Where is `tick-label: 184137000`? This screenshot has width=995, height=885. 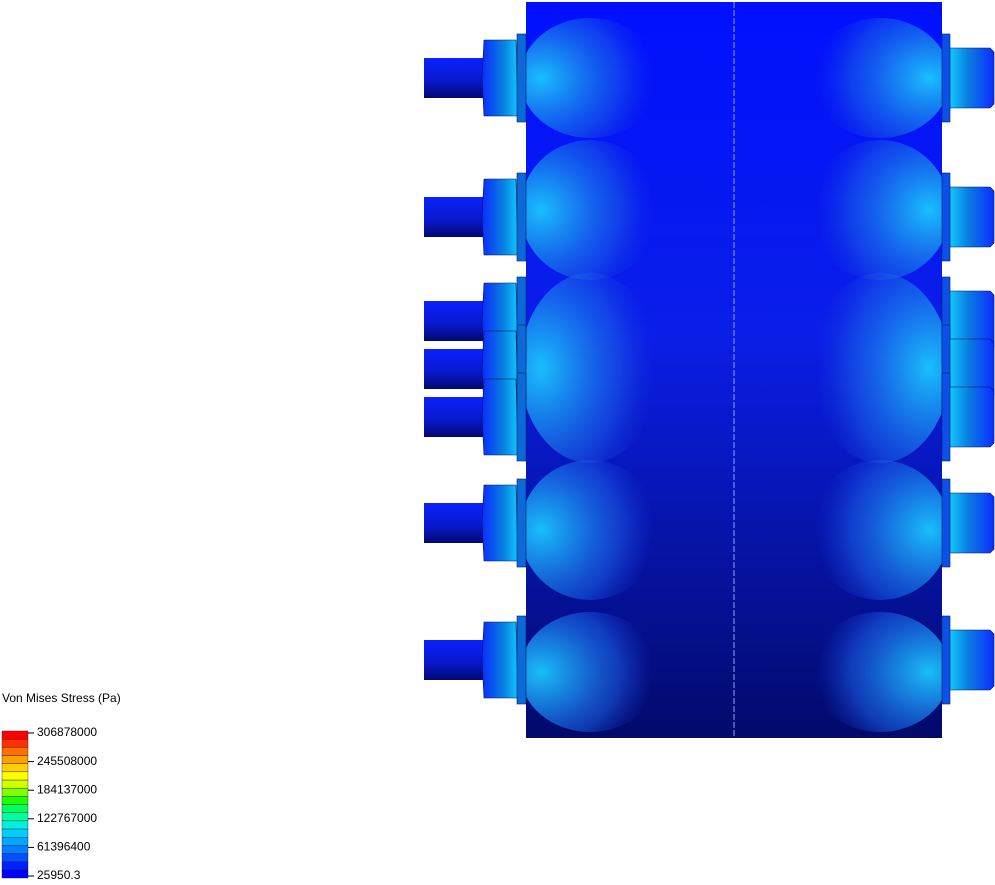
tick-label: 184137000 is located at coordinates (67, 789).